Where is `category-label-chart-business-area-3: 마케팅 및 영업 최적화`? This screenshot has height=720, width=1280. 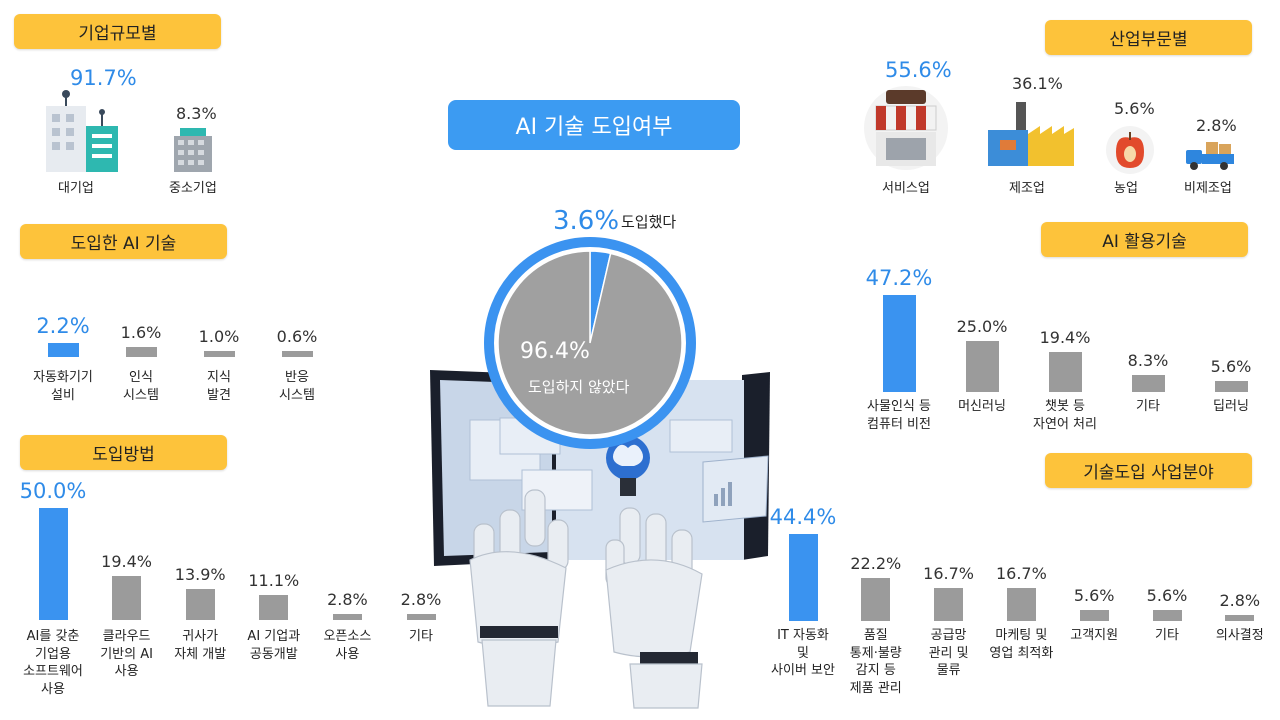 category-label-chart-business-area-3: 마케팅 및 영업 최적화 is located at coordinates (1021, 644).